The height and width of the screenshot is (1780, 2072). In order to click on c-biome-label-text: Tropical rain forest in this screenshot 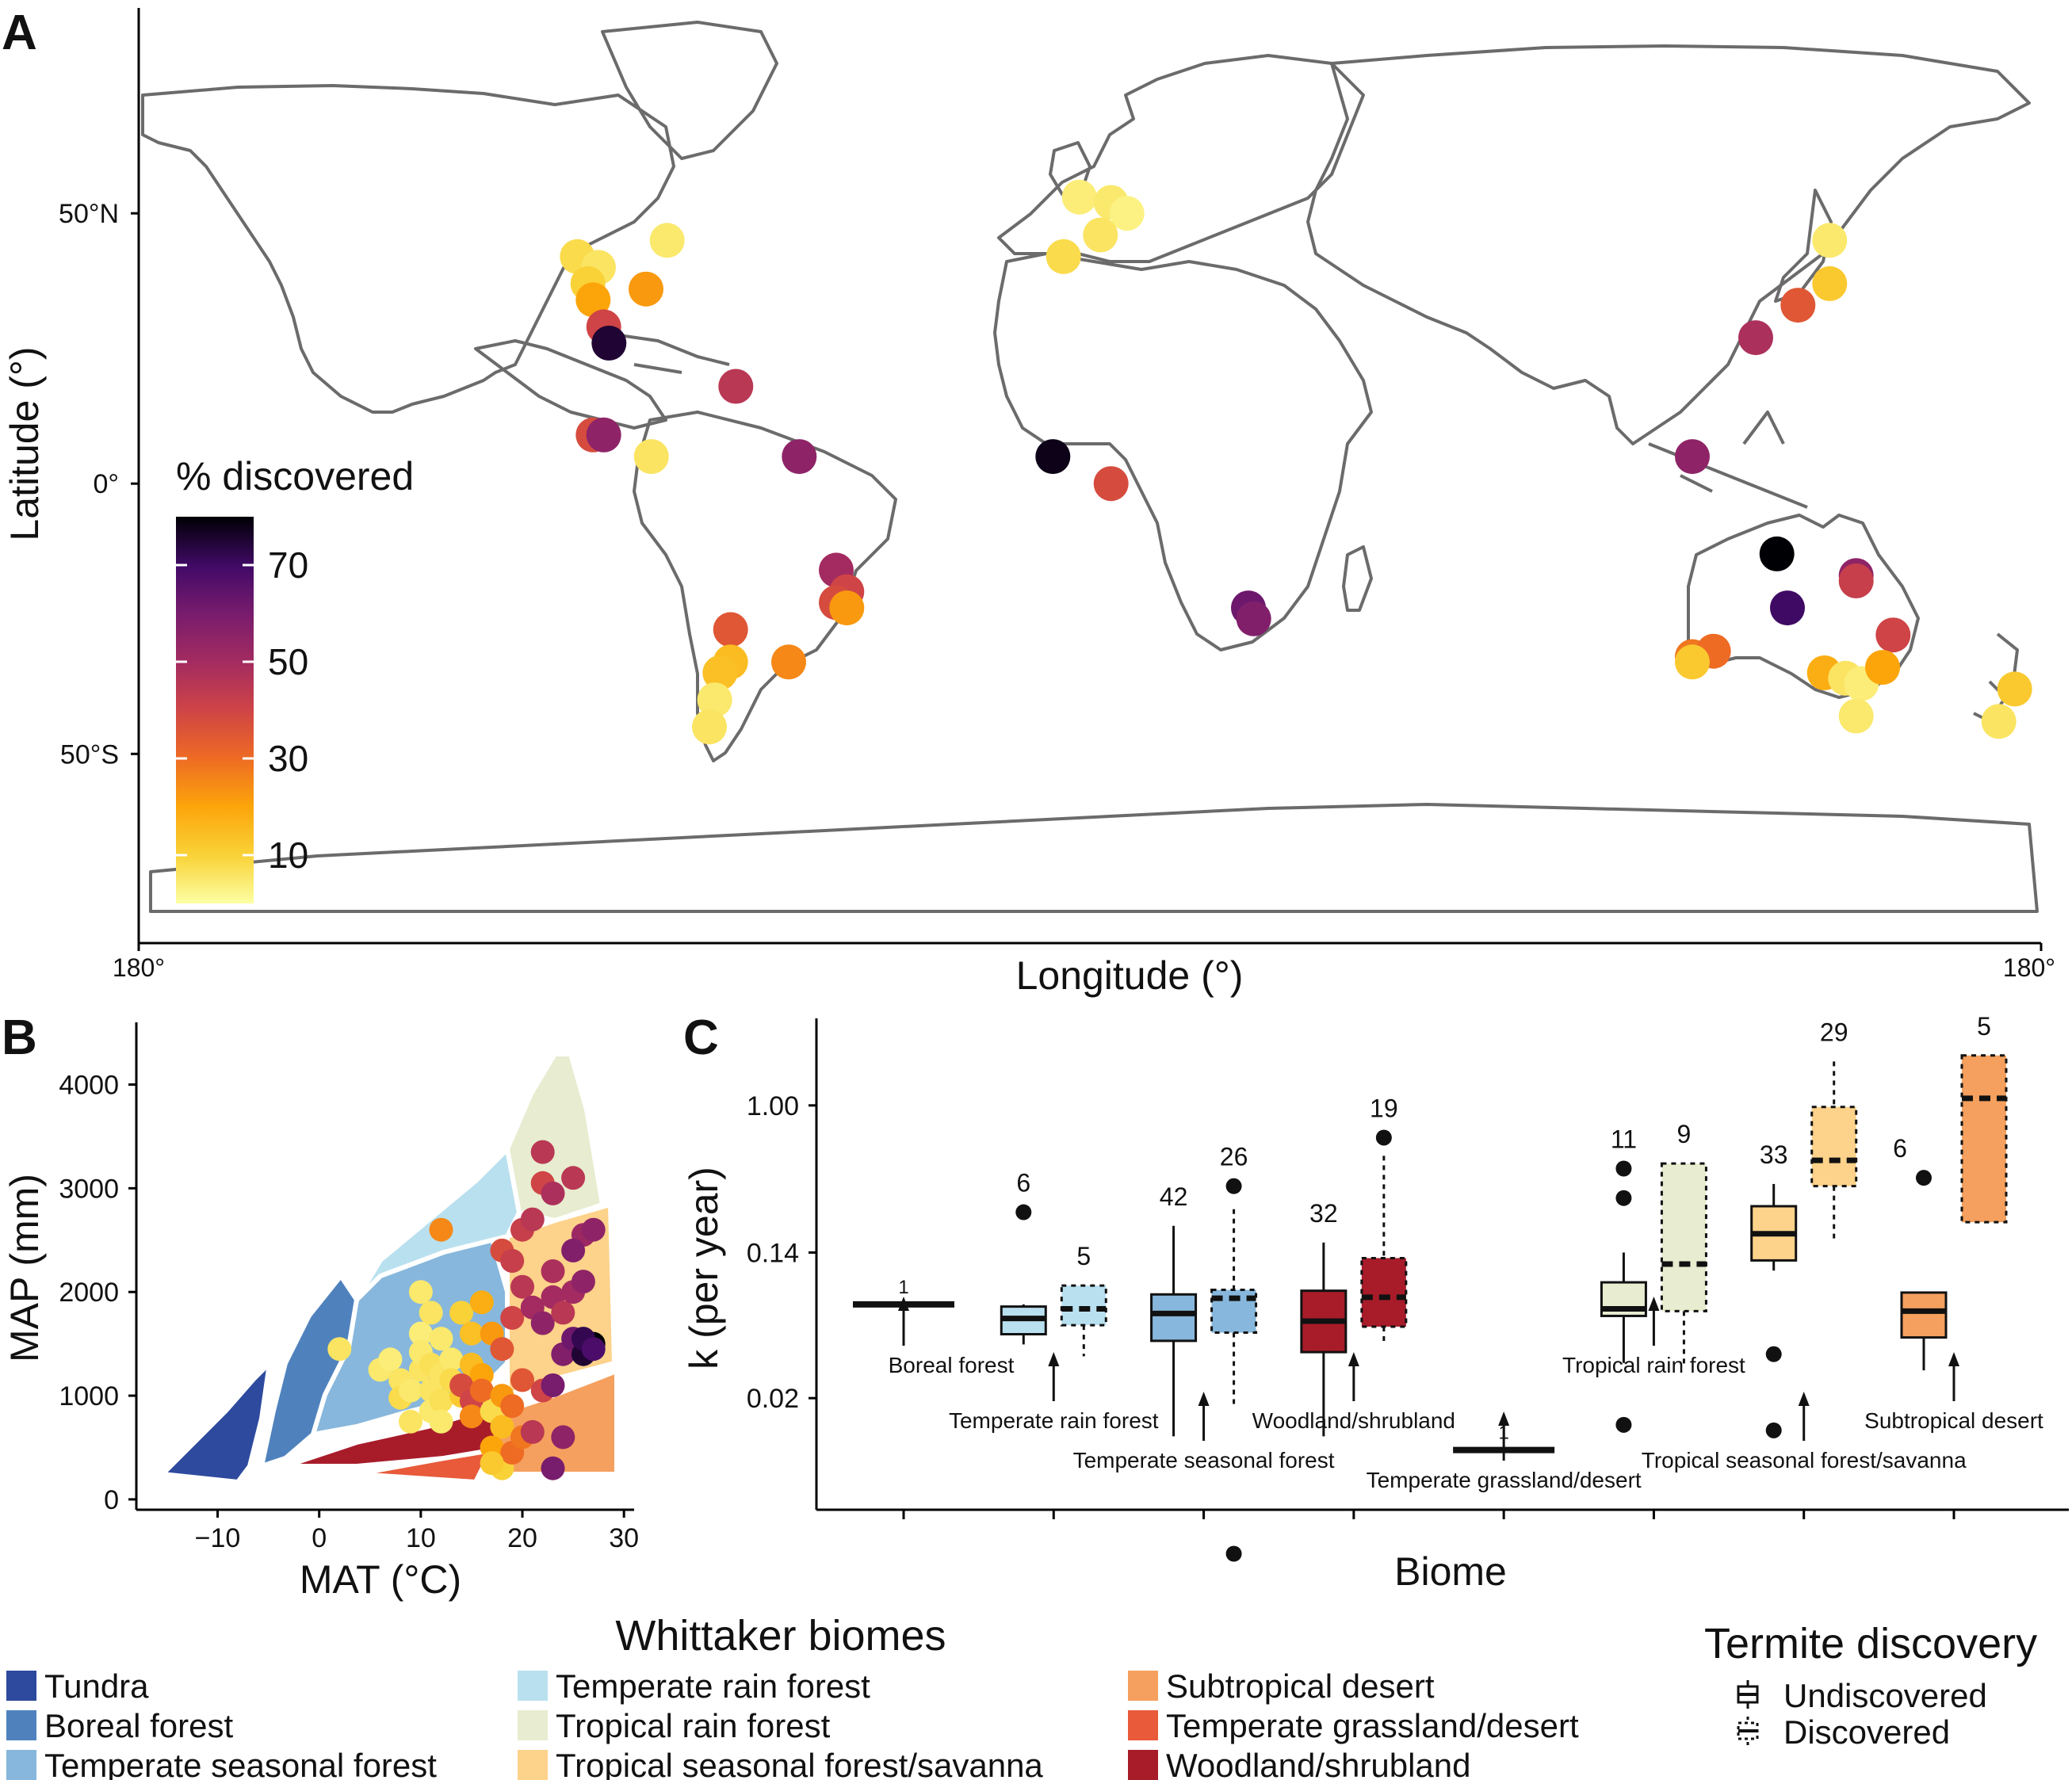, I will do `click(1654, 1365)`.